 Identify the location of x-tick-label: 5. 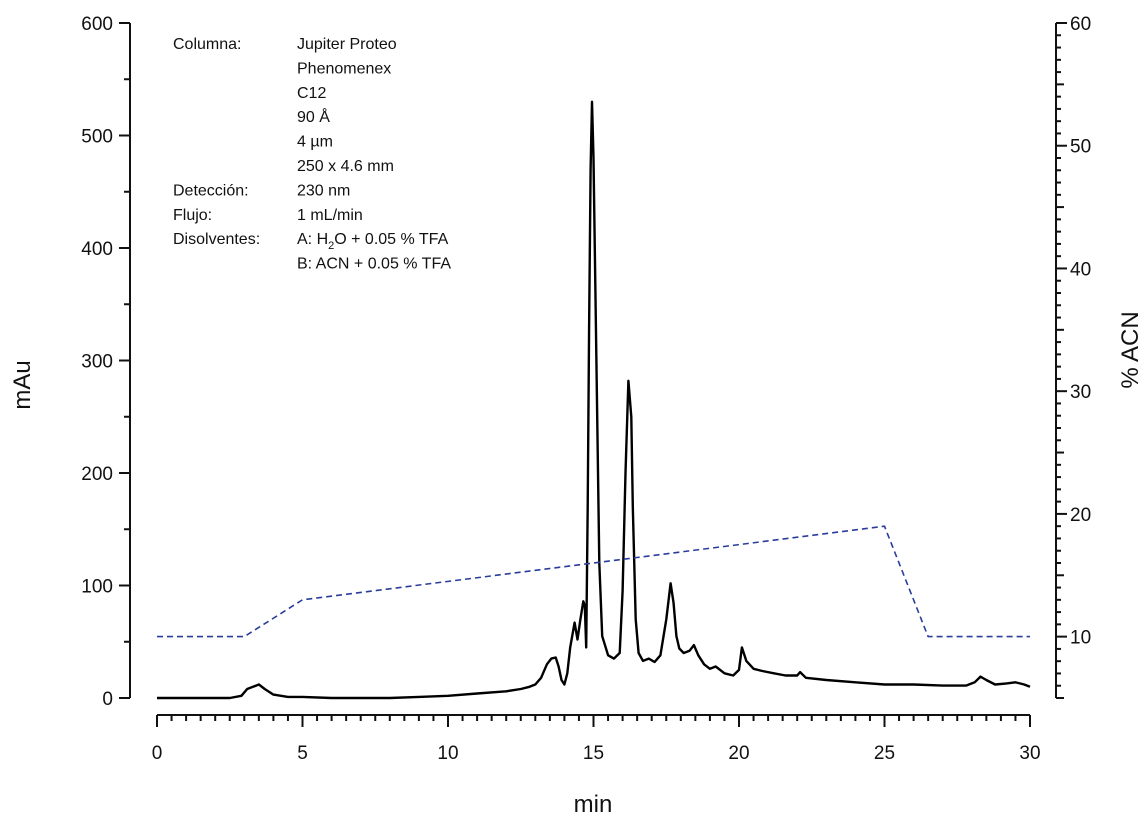
(302, 753).